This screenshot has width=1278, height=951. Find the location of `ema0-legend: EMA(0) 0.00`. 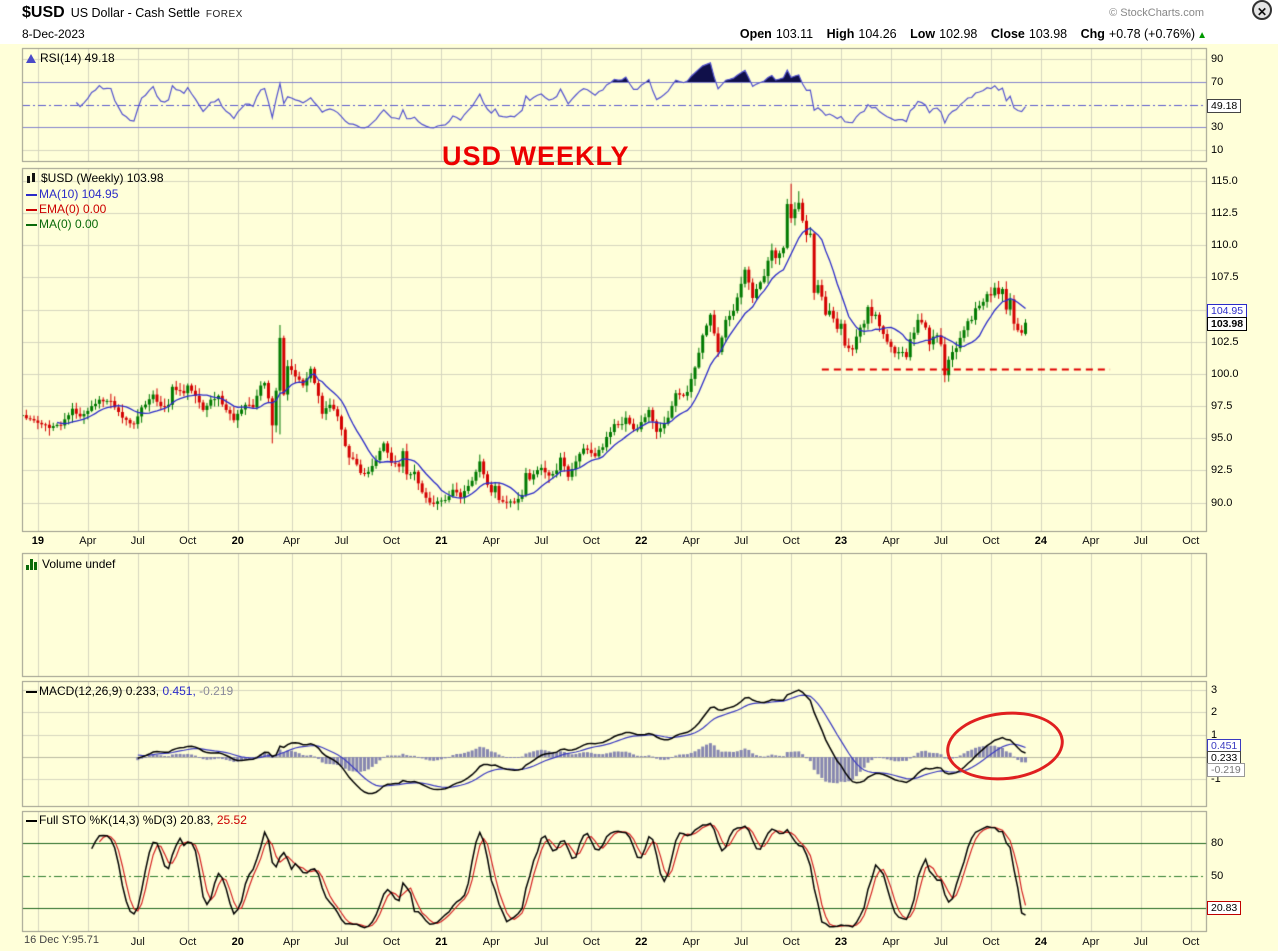

ema0-legend: EMA(0) 0.00 is located at coordinates (66, 209).